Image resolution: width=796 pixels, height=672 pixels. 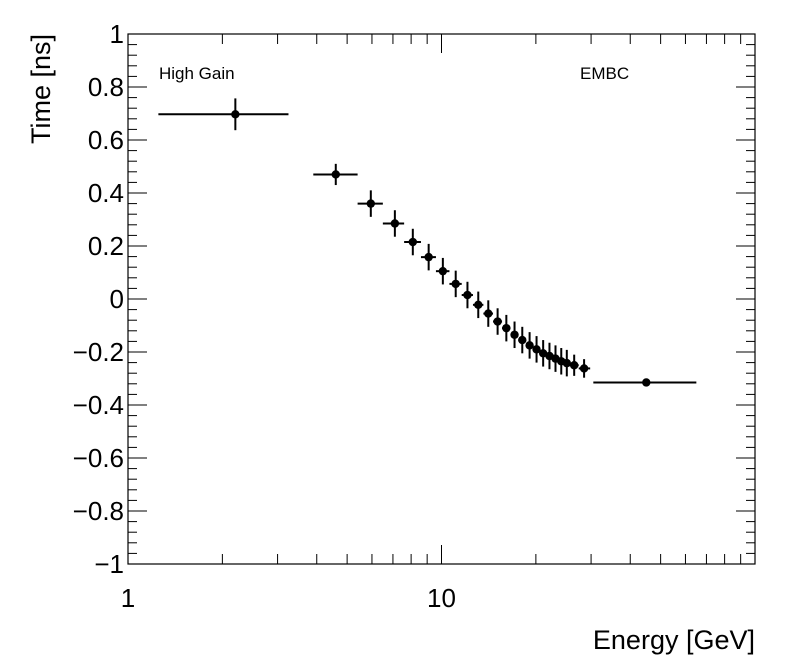 What do you see at coordinates (98, 299) in the screenshot?
I see `y-tick-labels: 1 0.8 0.6 0.4 0.2 0 −0.2 −0.4 −0.6 −0.8 −1` at bounding box center [98, 299].